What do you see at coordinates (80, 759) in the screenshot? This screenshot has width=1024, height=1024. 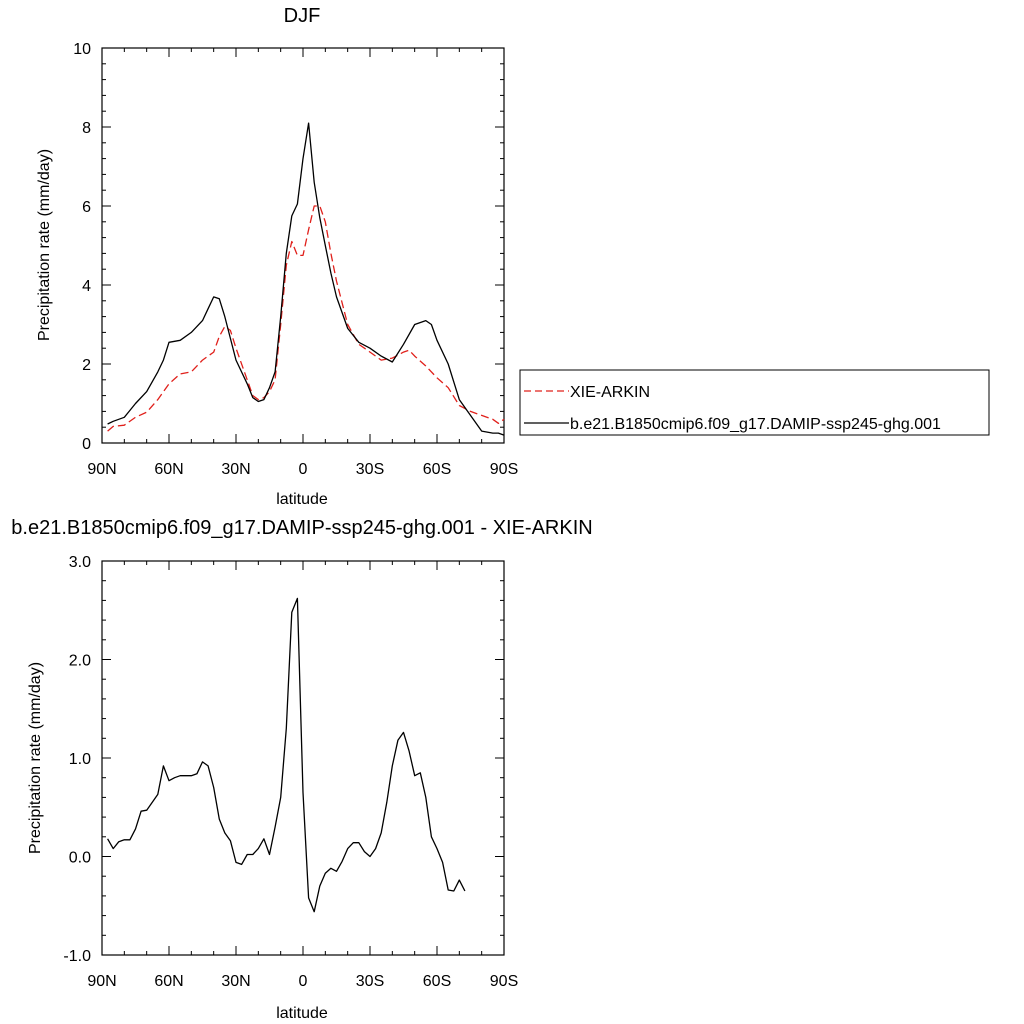 I see `y-tick-label: 1.0` at bounding box center [80, 759].